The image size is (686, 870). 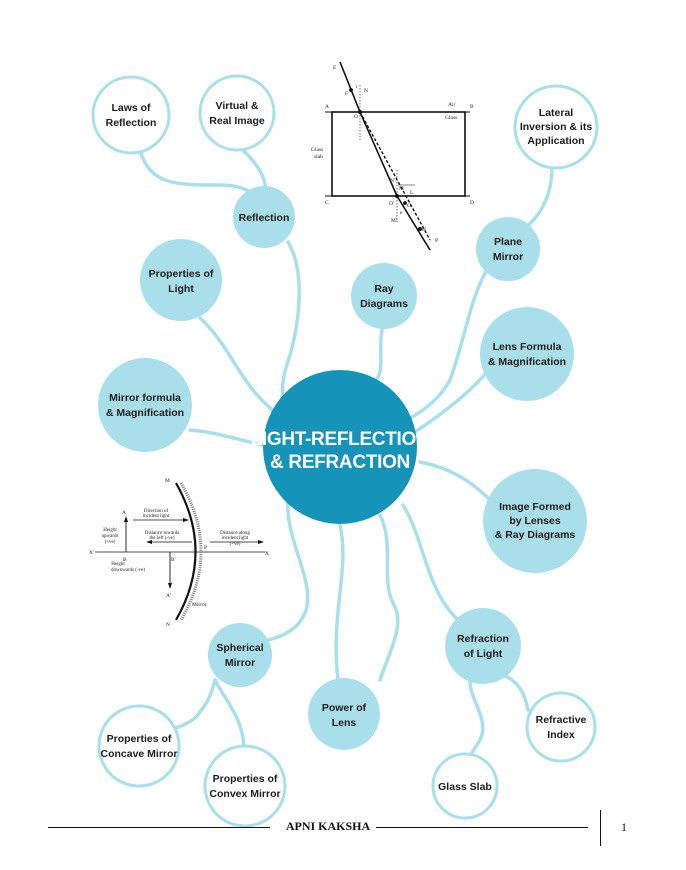 What do you see at coordinates (235, 538) in the screenshot?
I see `label-along2: incident light` at bounding box center [235, 538].